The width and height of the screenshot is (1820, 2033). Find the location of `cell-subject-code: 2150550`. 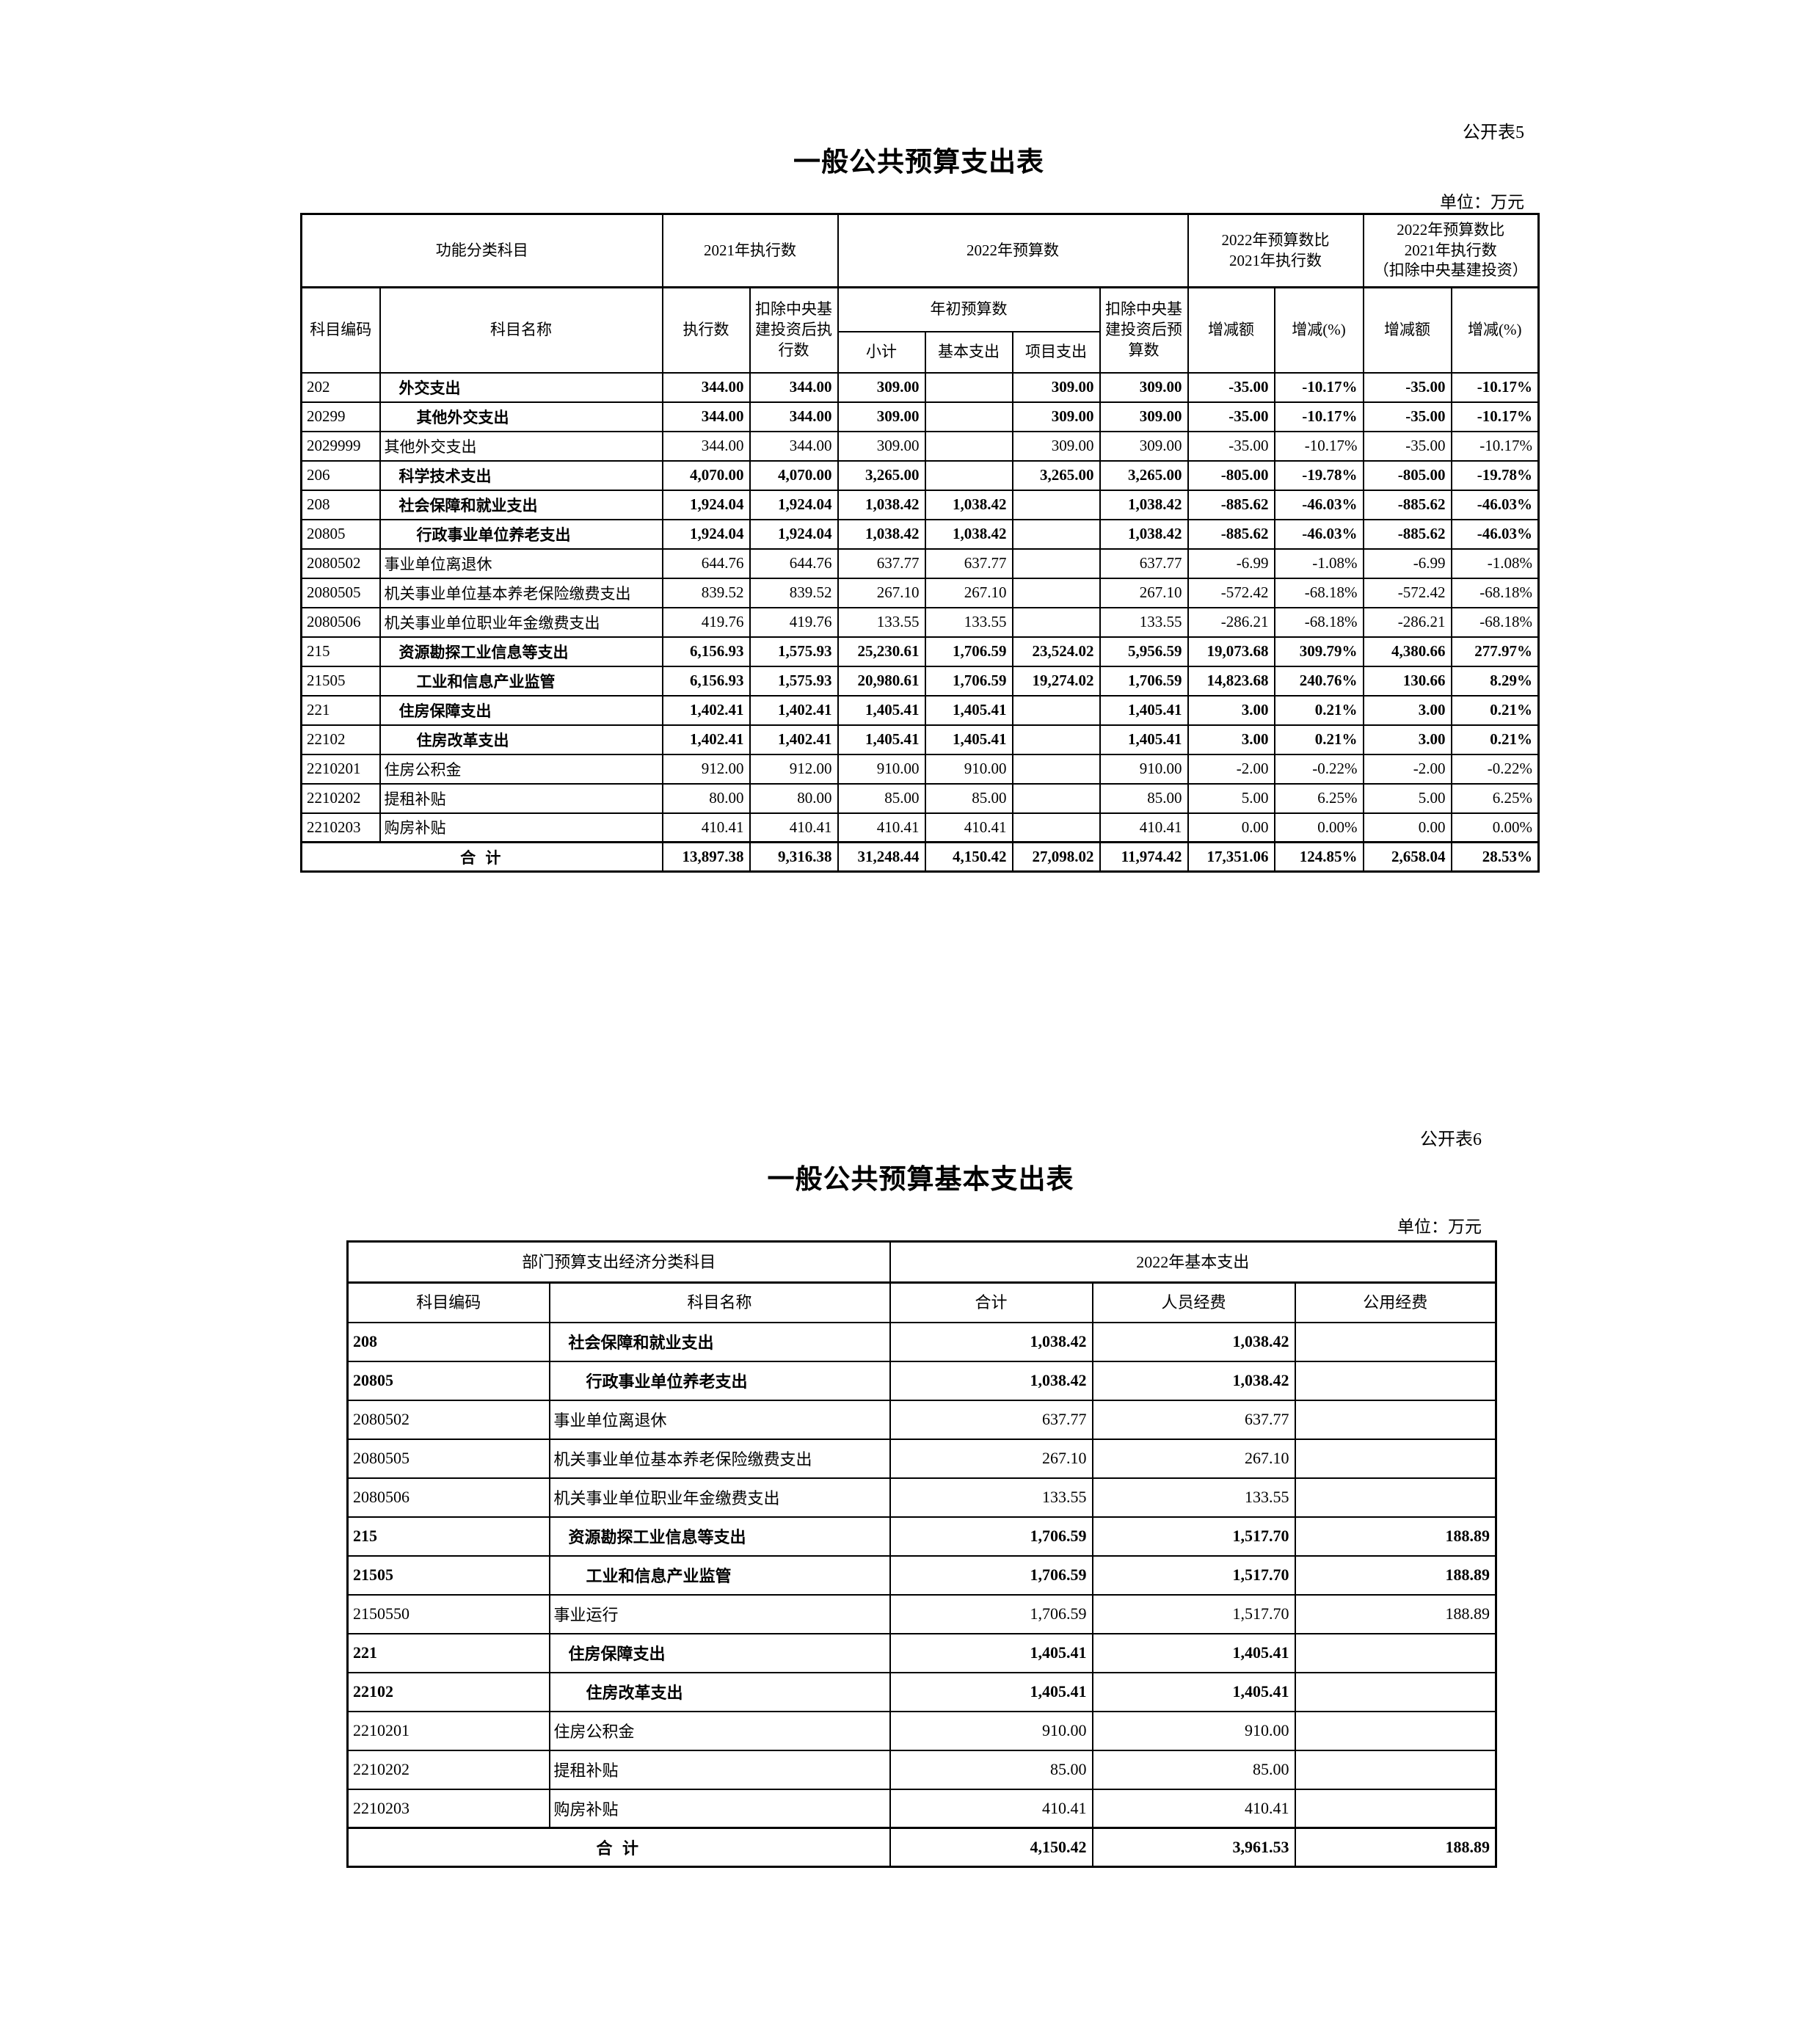

cell-subject-code: 2150550 is located at coordinates (448, 1613).